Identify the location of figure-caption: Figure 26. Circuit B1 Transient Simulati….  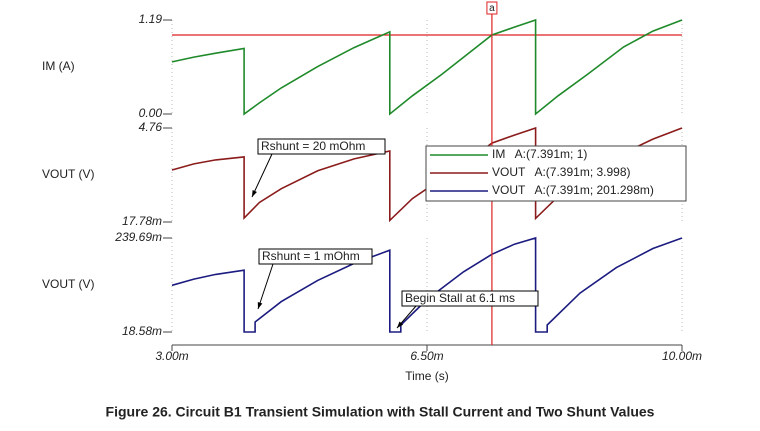
(380, 412).